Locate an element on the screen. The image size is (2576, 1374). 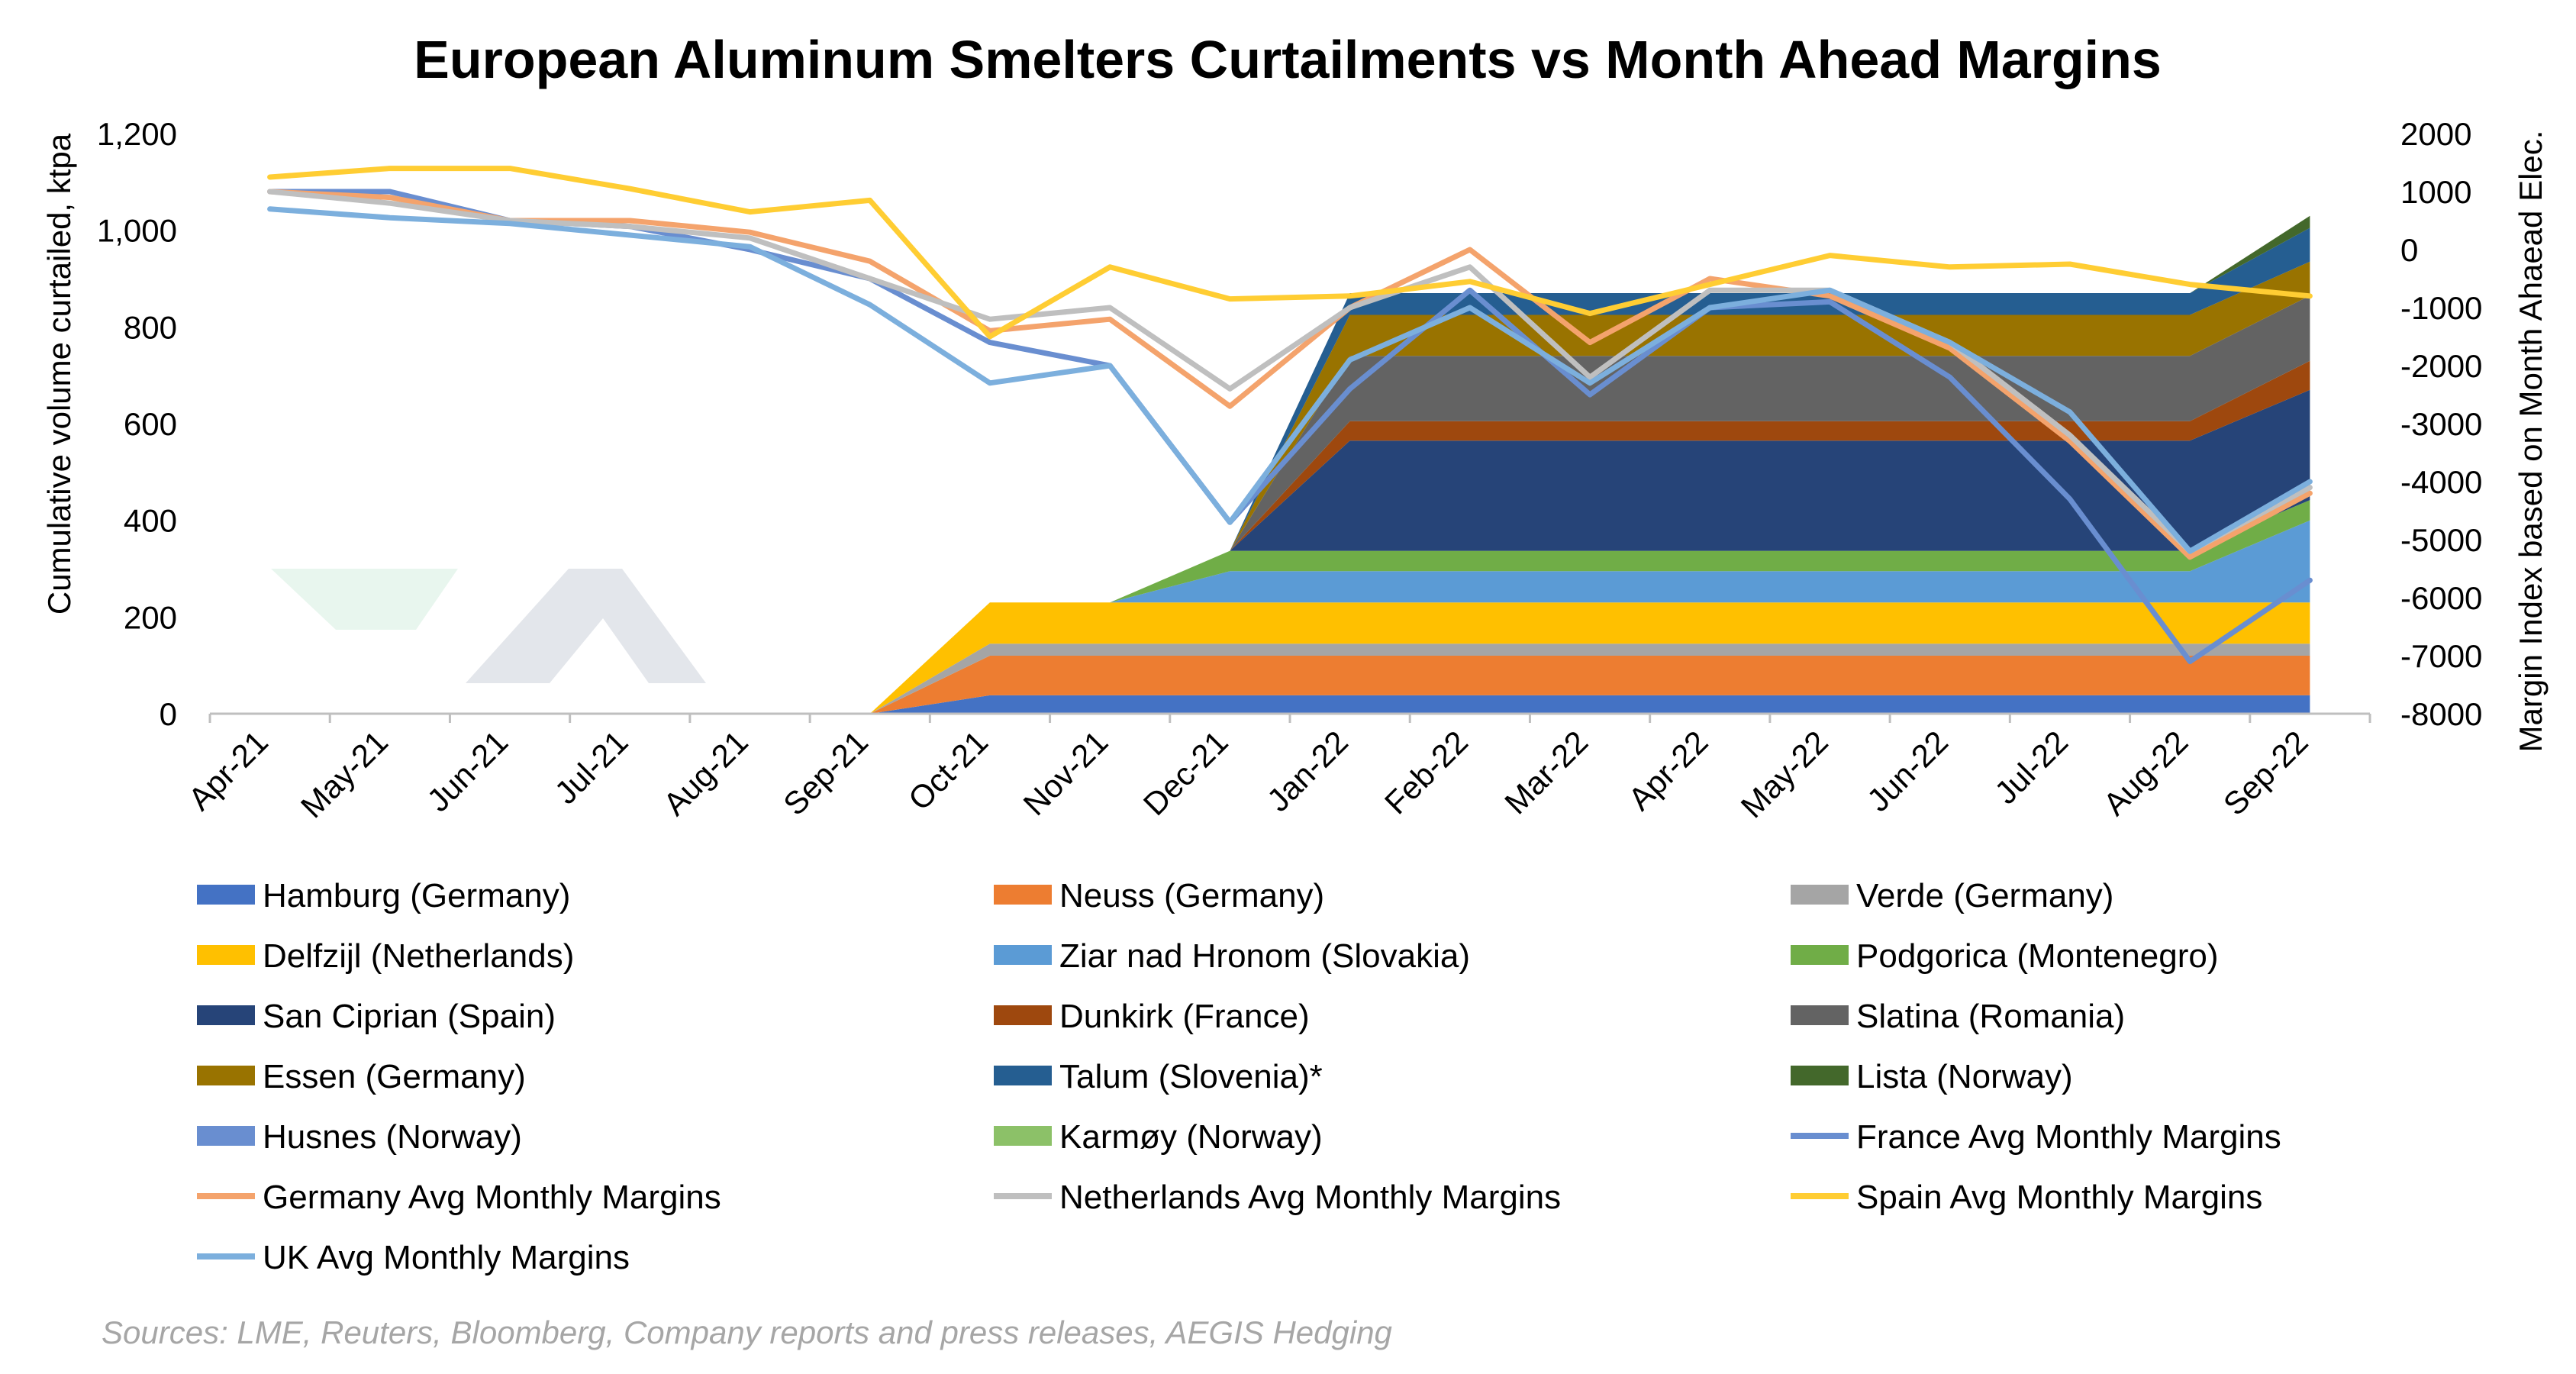
legend-label: Karmøy (Norway) is located at coordinates (1191, 1137).